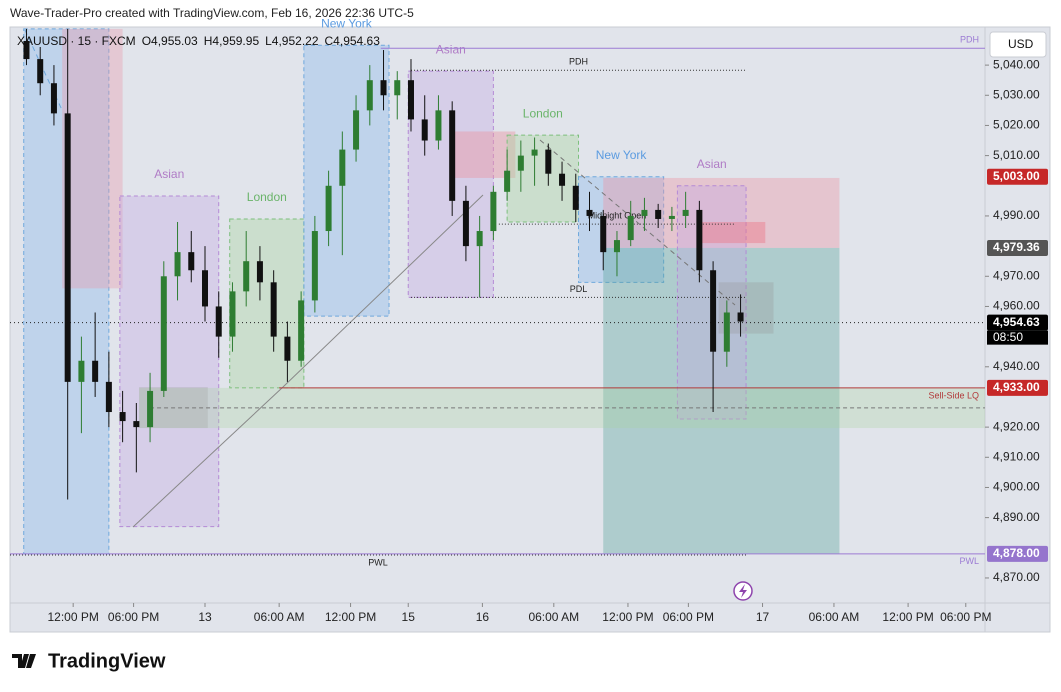 This screenshot has height=692, width=1061. I want to click on y-tick-label: 4,970.00, so click(1016, 275).